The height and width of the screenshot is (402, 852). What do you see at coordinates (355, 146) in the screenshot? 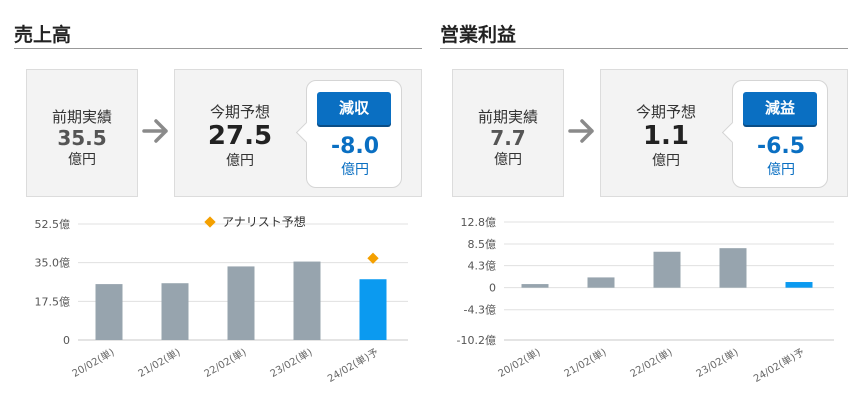
I see `change-value: -8.0` at bounding box center [355, 146].